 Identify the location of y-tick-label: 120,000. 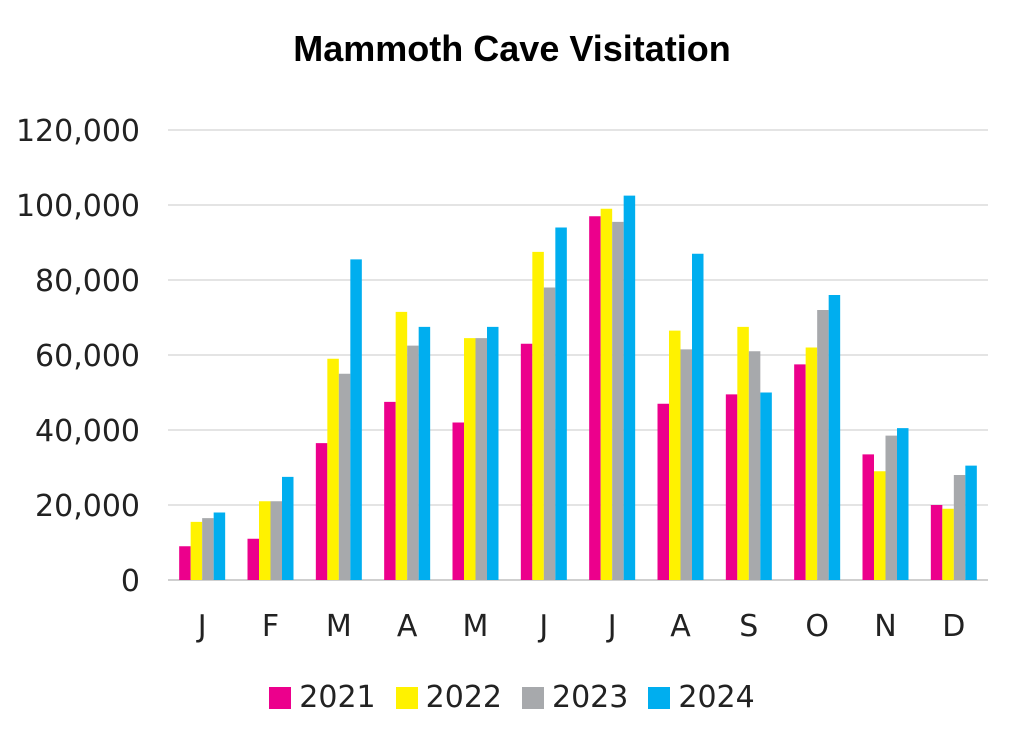
(78, 131).